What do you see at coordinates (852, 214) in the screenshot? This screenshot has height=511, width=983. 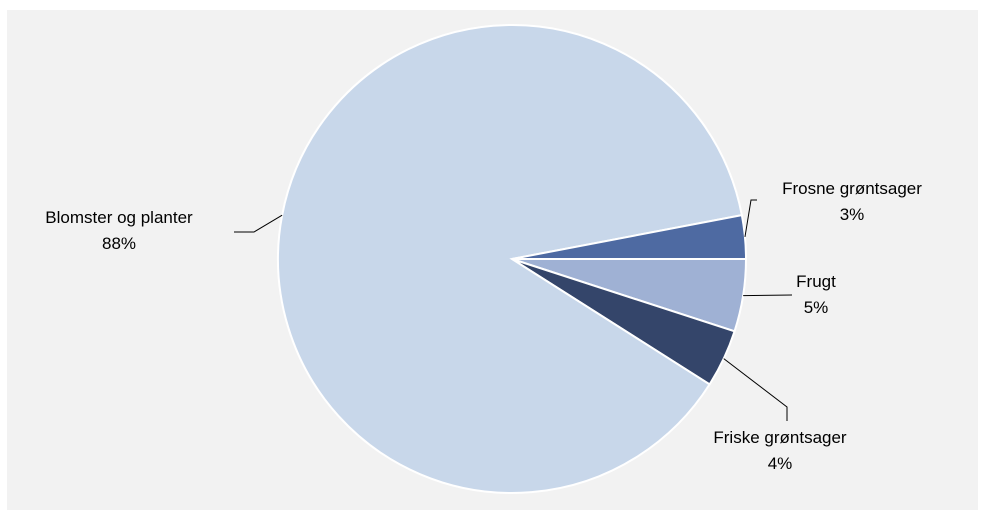 I see `data-label-value-frosne-grontsager: 3%` at bounding box center [852, 214].